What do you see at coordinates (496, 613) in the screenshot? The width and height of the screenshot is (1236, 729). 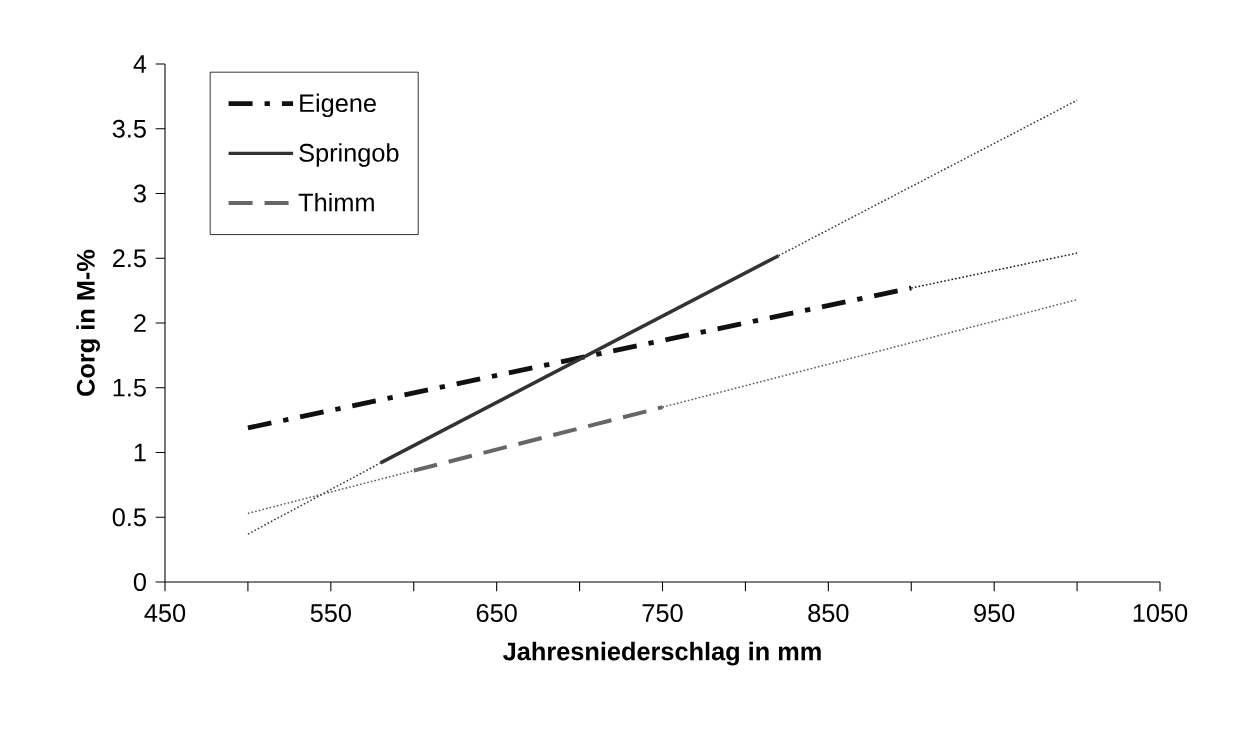 I see `x-tick-label: 650` at bounding box center [496, 613].